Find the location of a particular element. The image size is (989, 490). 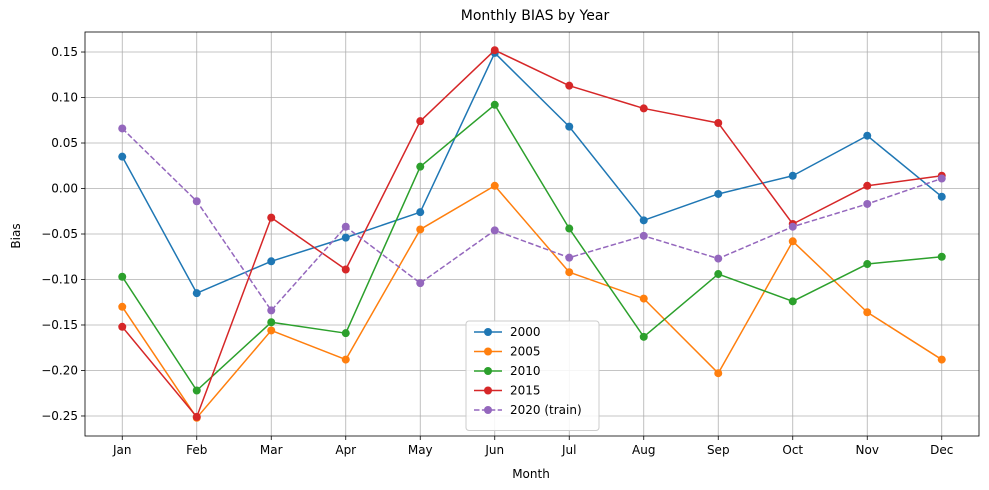

x-tick-label: Dec is located at coordinates (941, 450).